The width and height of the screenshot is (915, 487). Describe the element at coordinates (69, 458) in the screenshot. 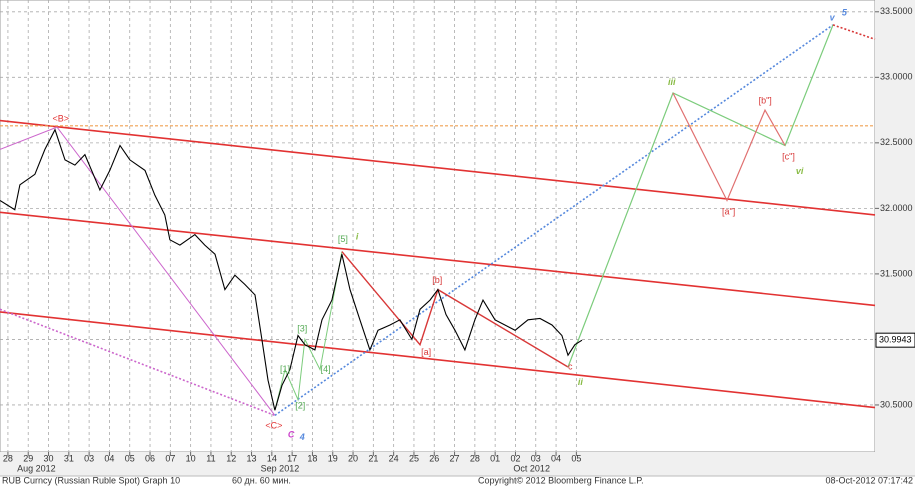

I see `x-tick-label: 31` at that location.